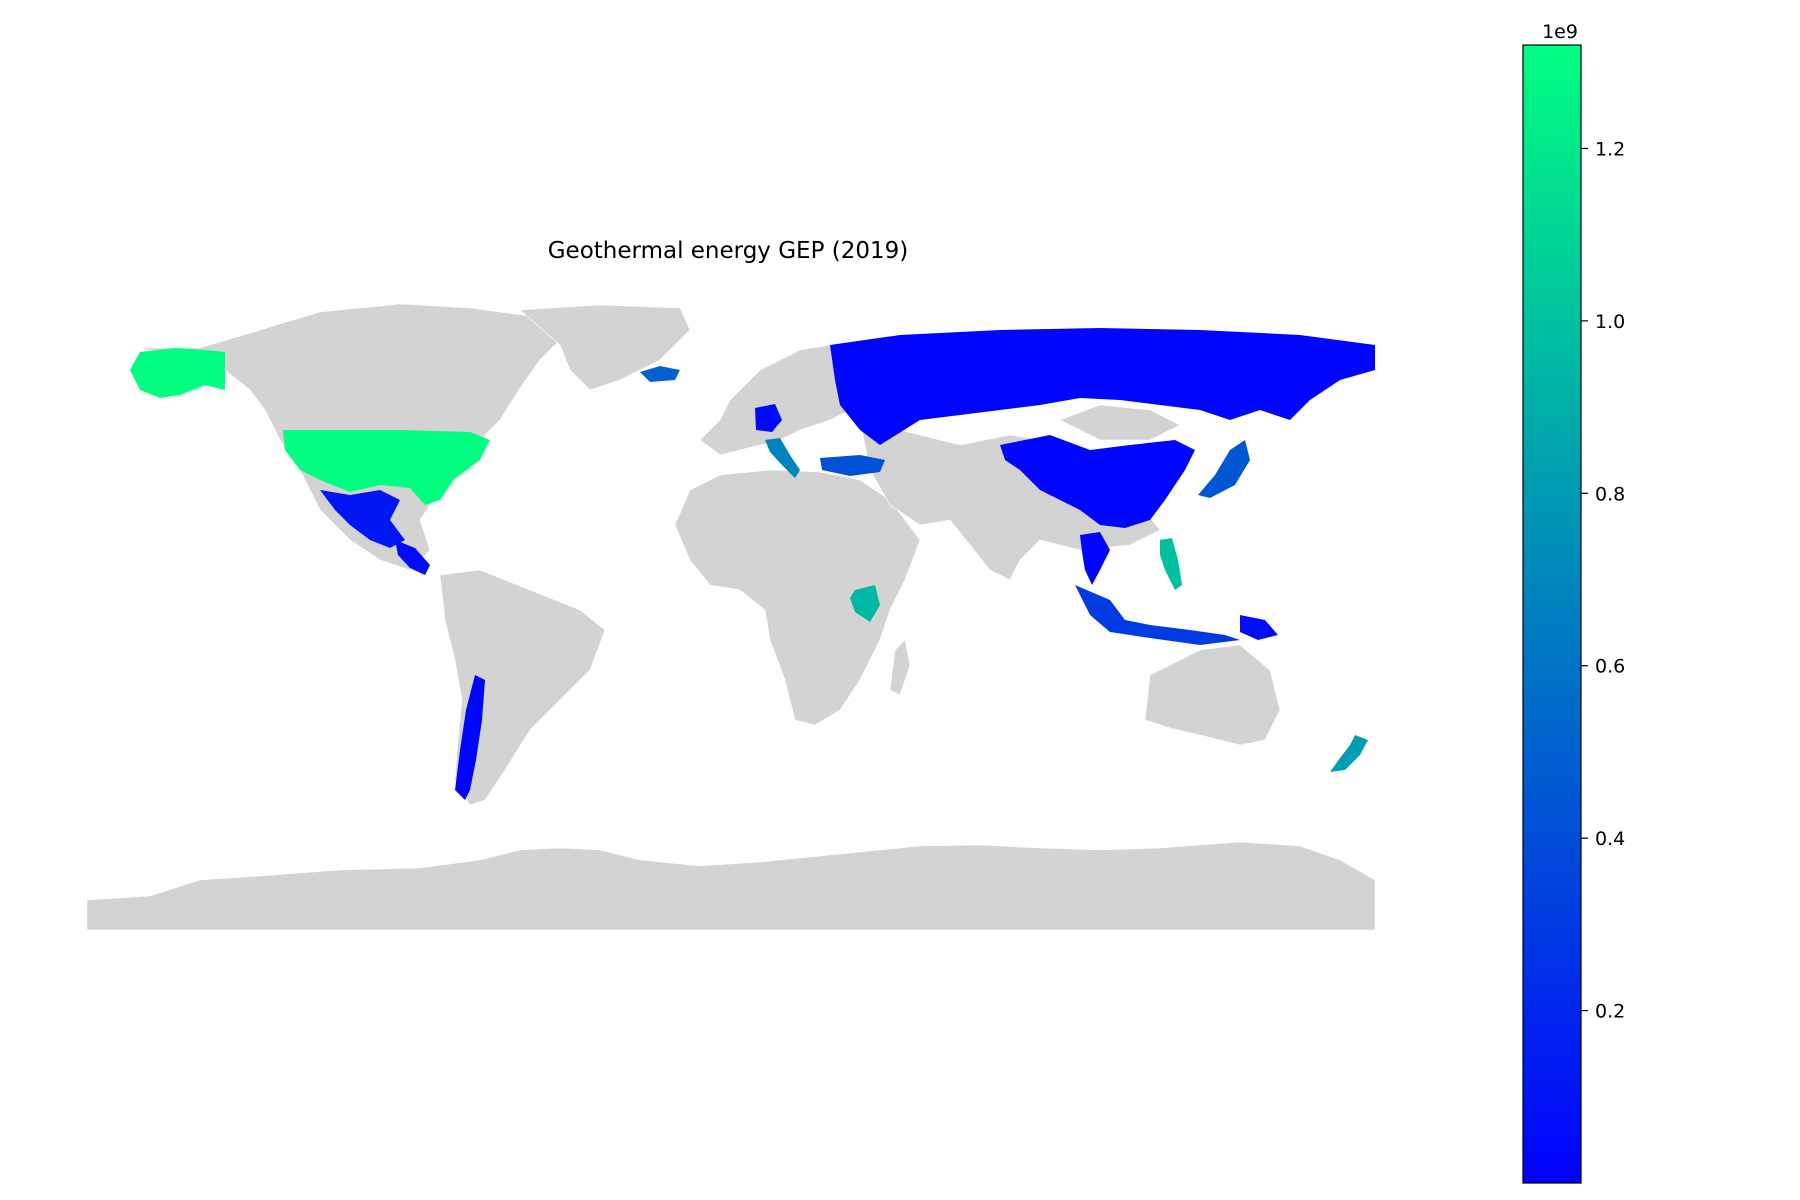  I want to click on colorbar-ticks: 0.2 0.4 0.6 0.8 1.0 1.2, so click(1603, 580).